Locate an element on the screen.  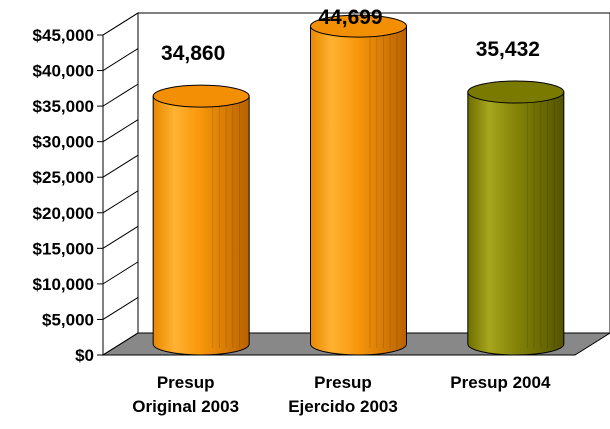
x-tick-label: Presup Ejercido 2003 is located at coordinates (343, 394).